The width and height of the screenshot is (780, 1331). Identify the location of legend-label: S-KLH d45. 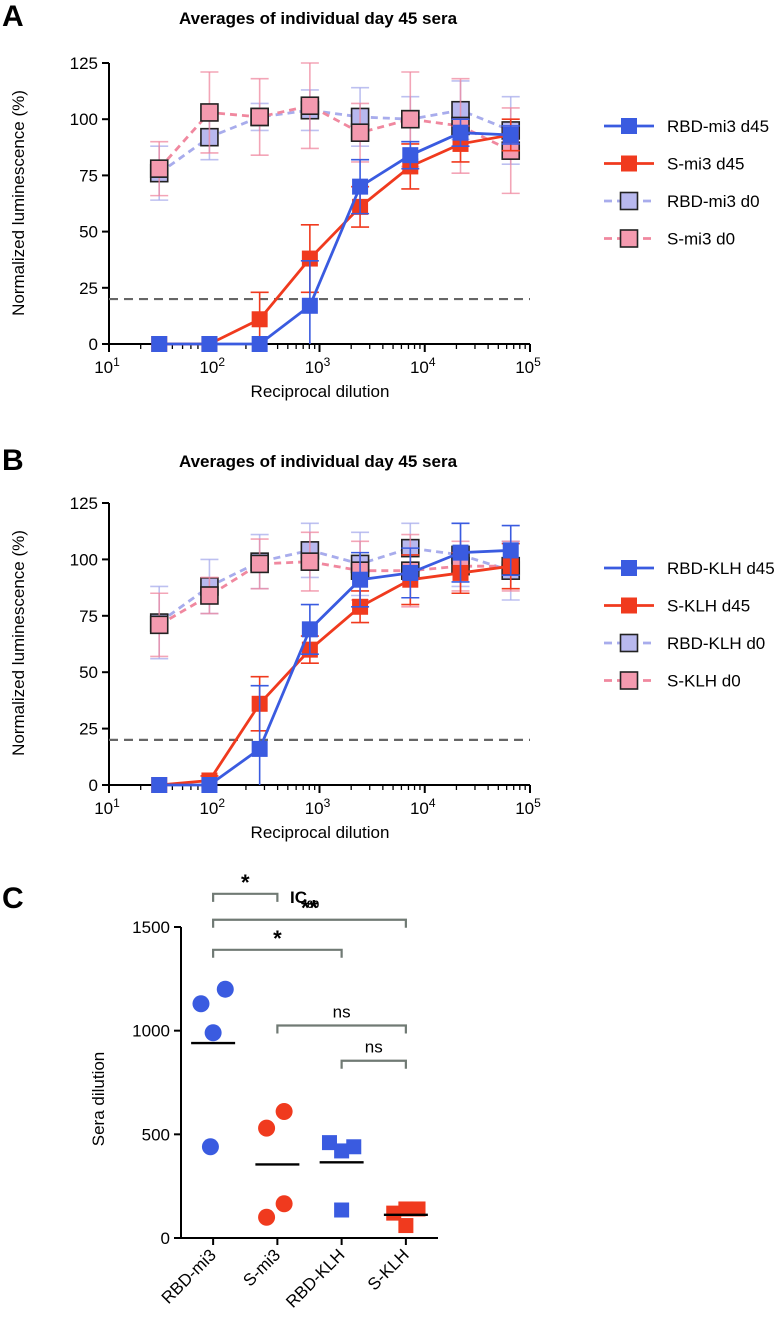
(708, 606).